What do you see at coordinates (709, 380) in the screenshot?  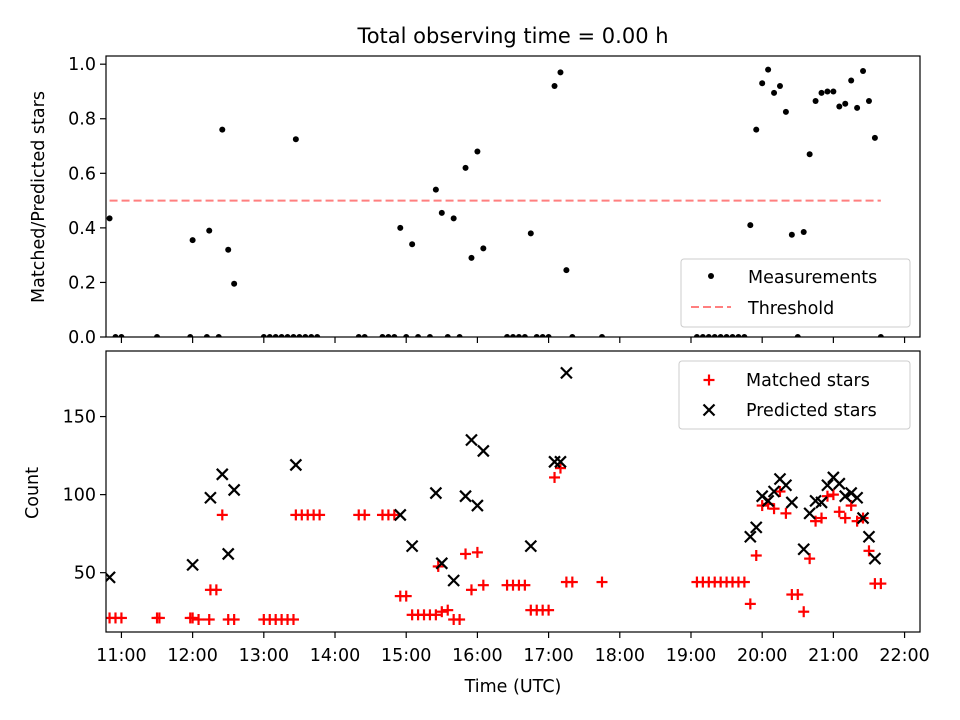 I see `legend-matched-marker` at bounding box center [709, 380].